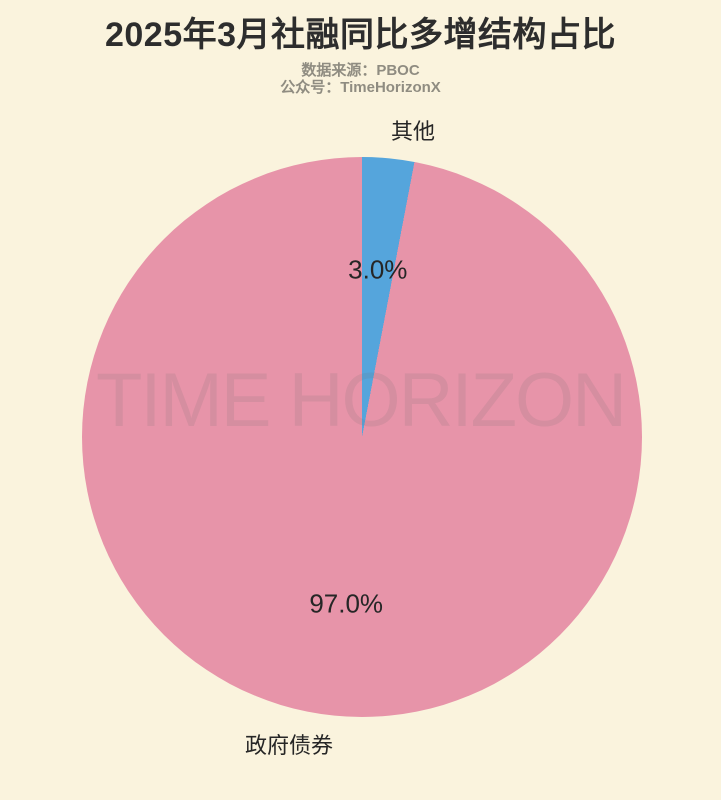  I want to click on slice-label: 政府债券, so click(288, 745).